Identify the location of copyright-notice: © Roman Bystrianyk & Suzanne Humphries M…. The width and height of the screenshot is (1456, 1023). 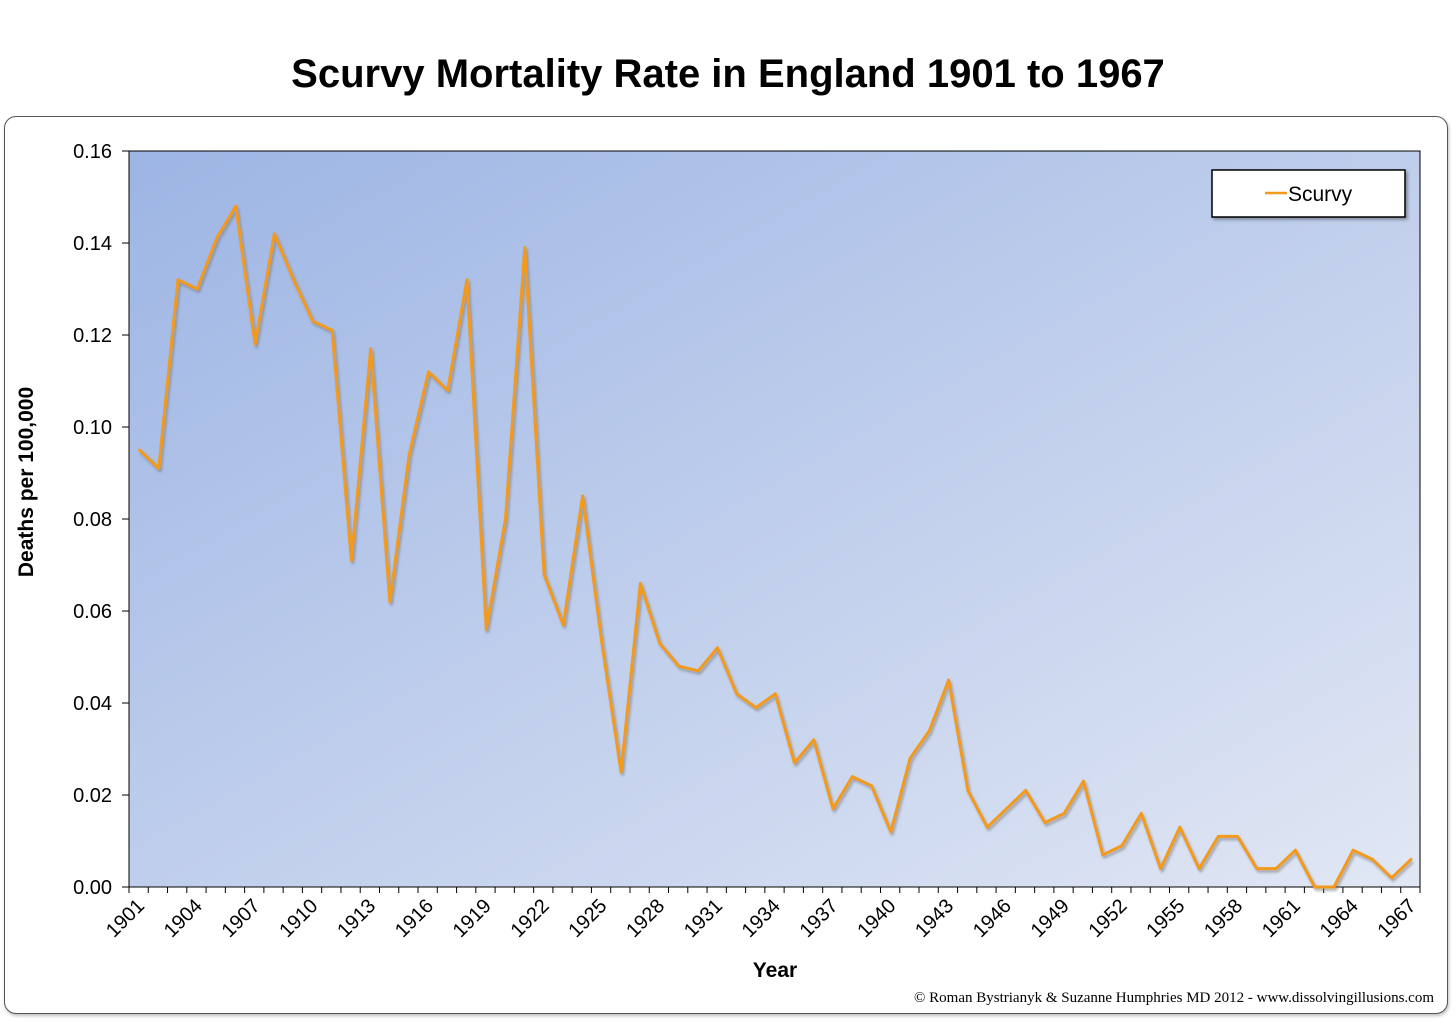
(1174, 998).